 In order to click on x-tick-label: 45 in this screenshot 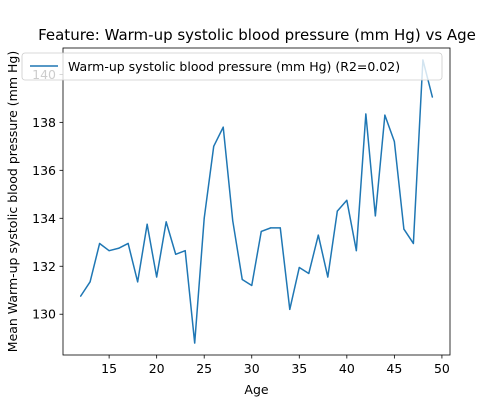, I will do `click(394, 368)`.